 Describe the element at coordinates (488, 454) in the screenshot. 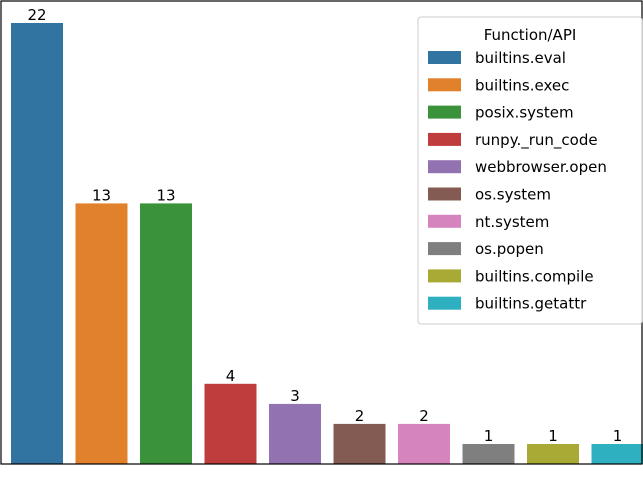

I see `bar-os-popen` at that location.